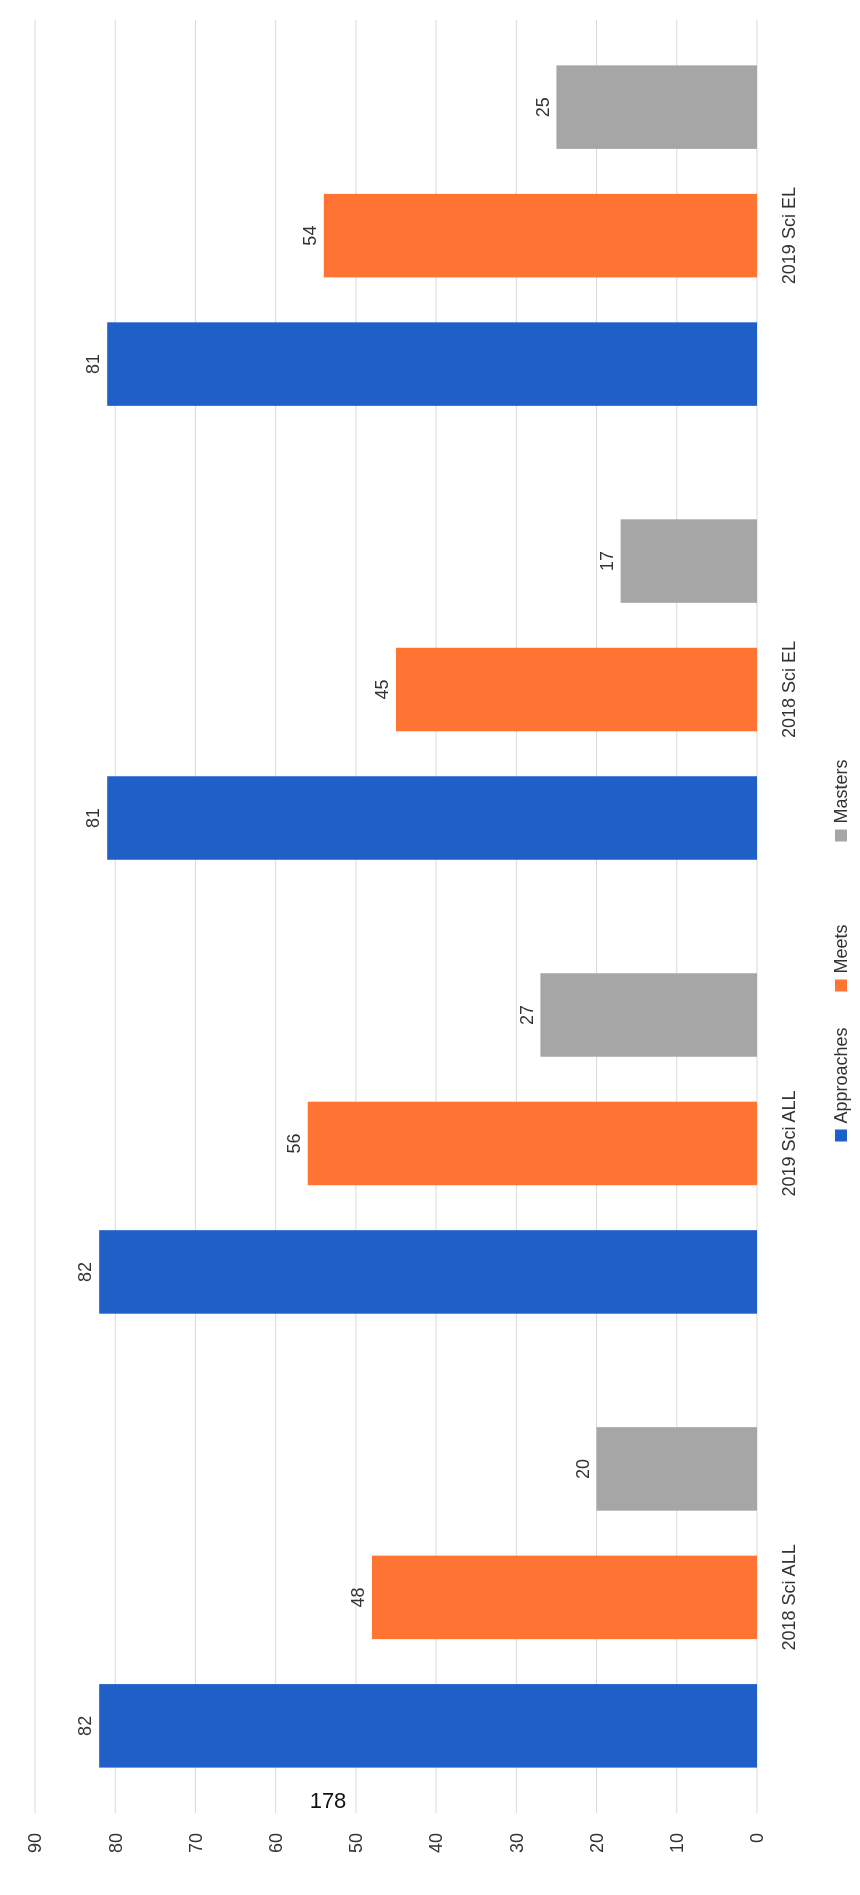  I want to click on data-label: 25, so click(542, 107).